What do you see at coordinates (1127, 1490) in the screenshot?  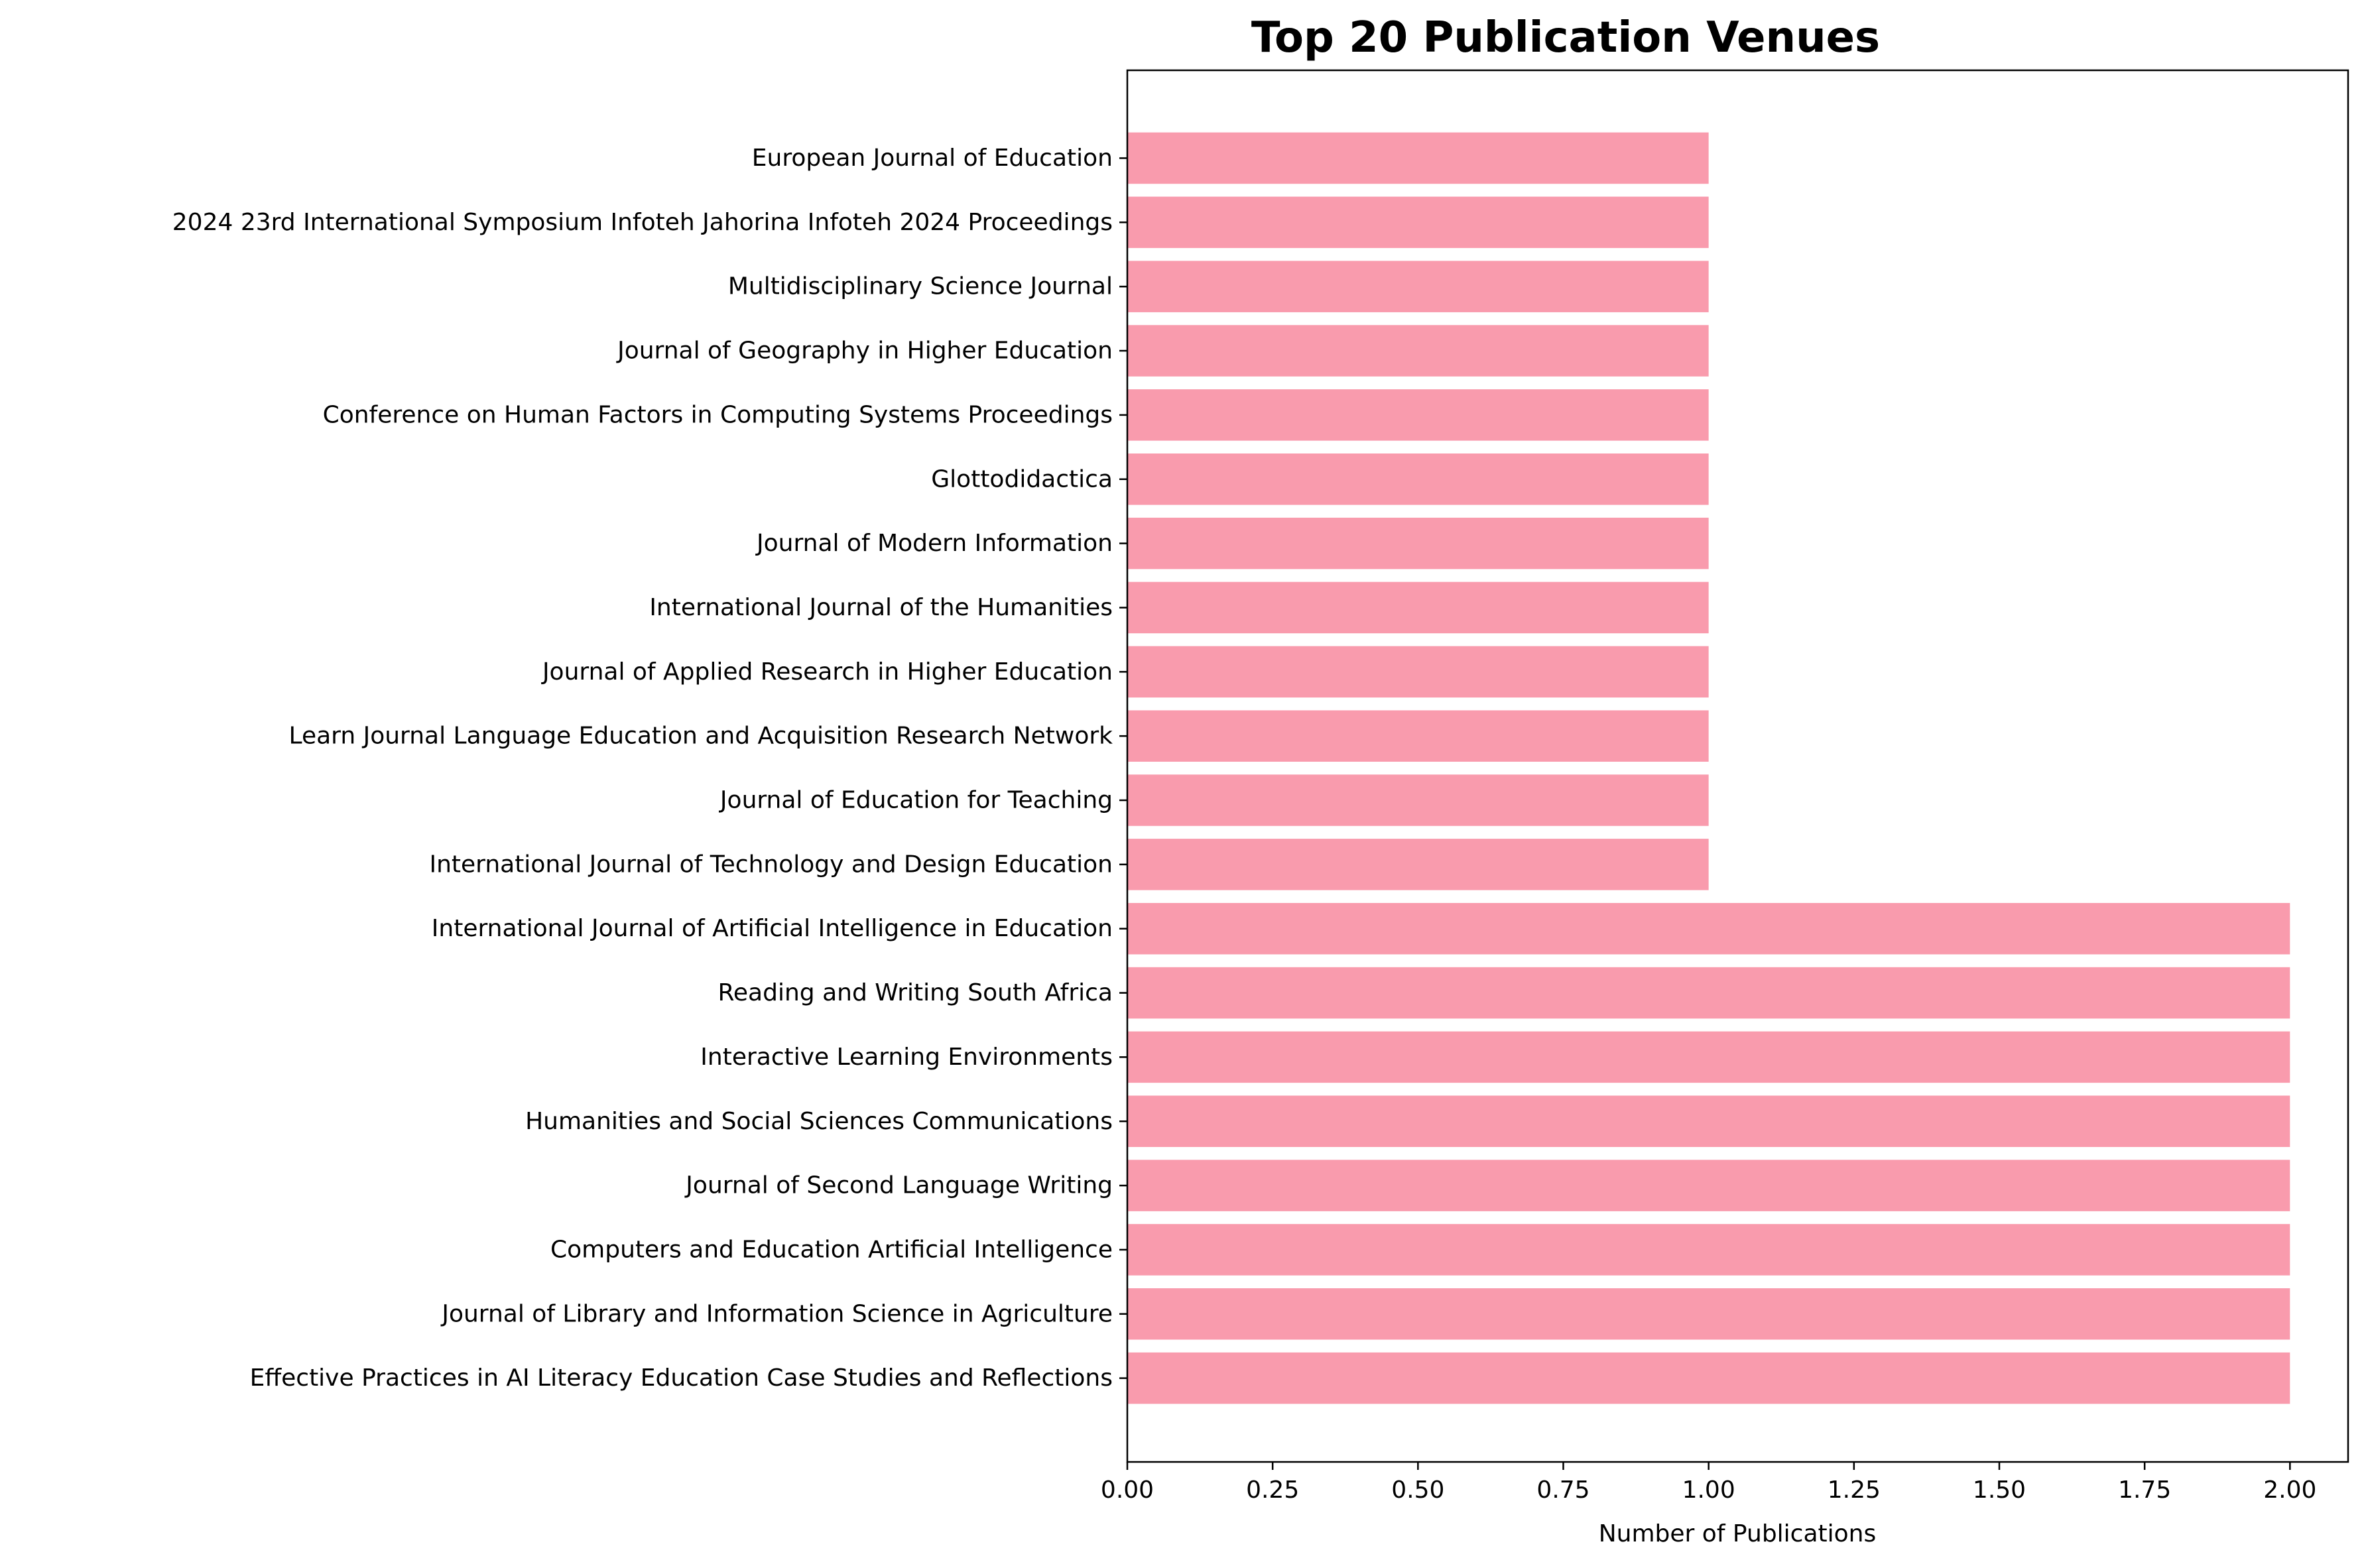 I see `x-tick-label: 0.00` at bounding box center [1127, 1490].